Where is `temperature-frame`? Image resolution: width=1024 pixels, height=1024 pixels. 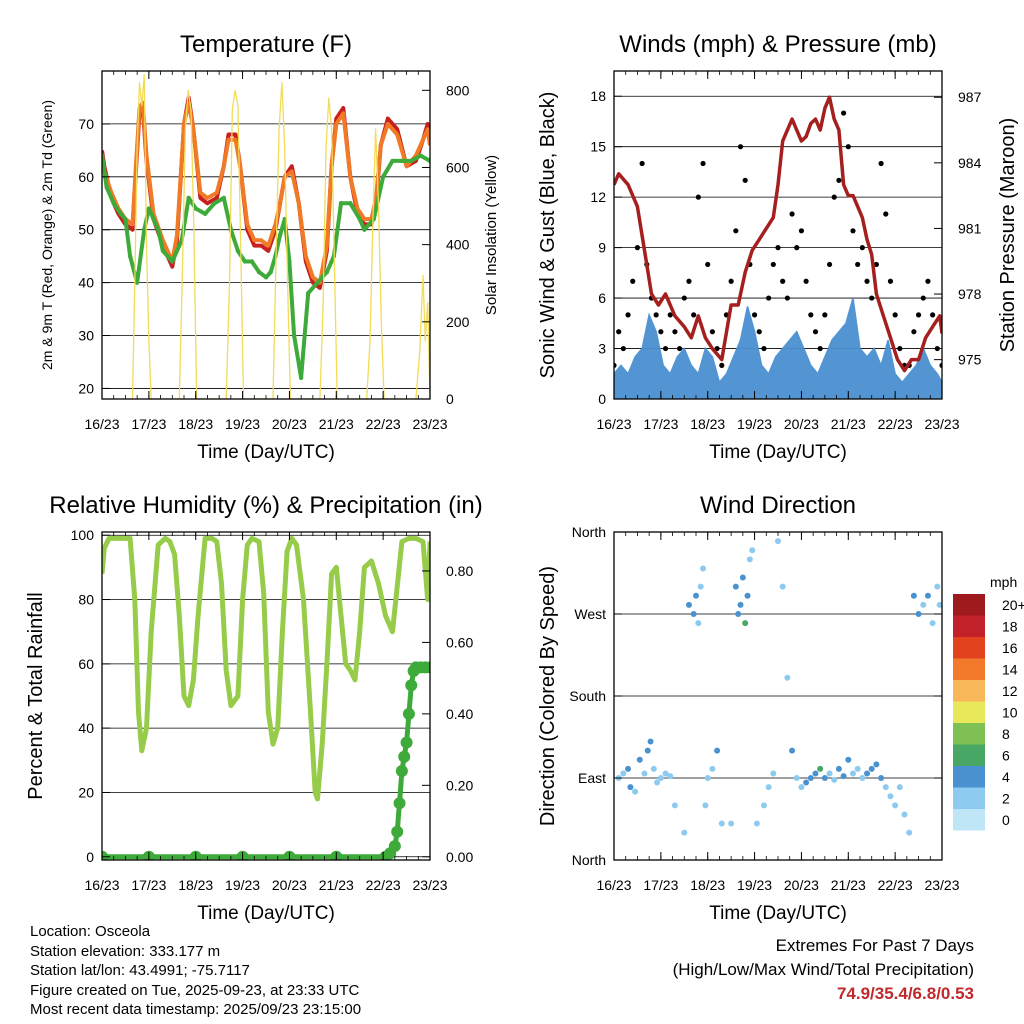 temperature-frame is located at coordinates (266, 235).